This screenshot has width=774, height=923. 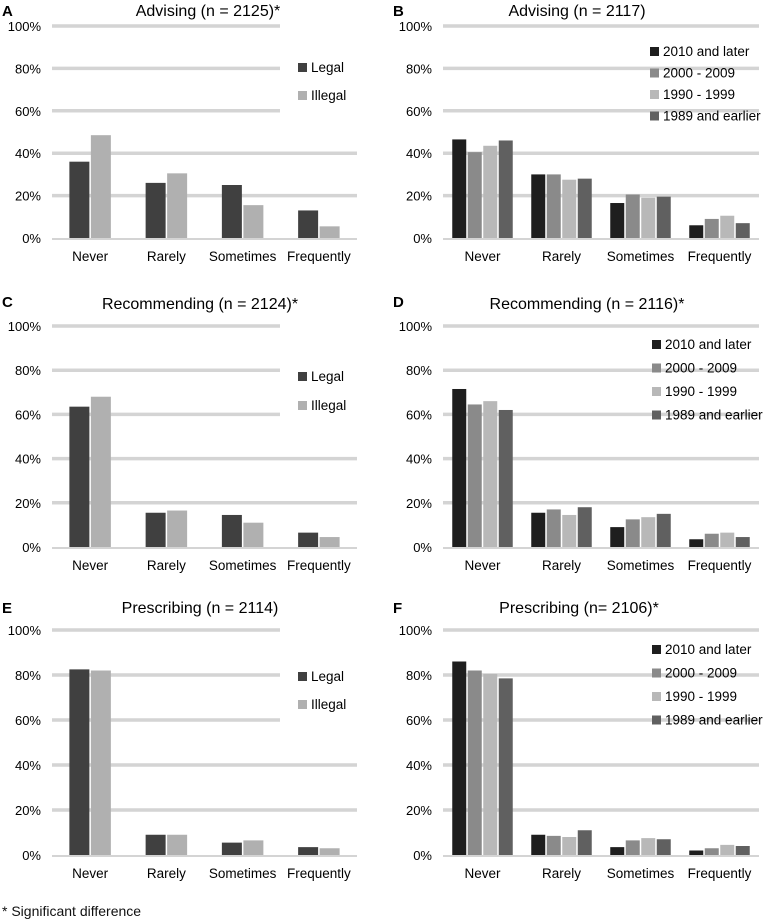 I want to click on chart-title: Advising (n = 2117), so click(x=576, y=11).